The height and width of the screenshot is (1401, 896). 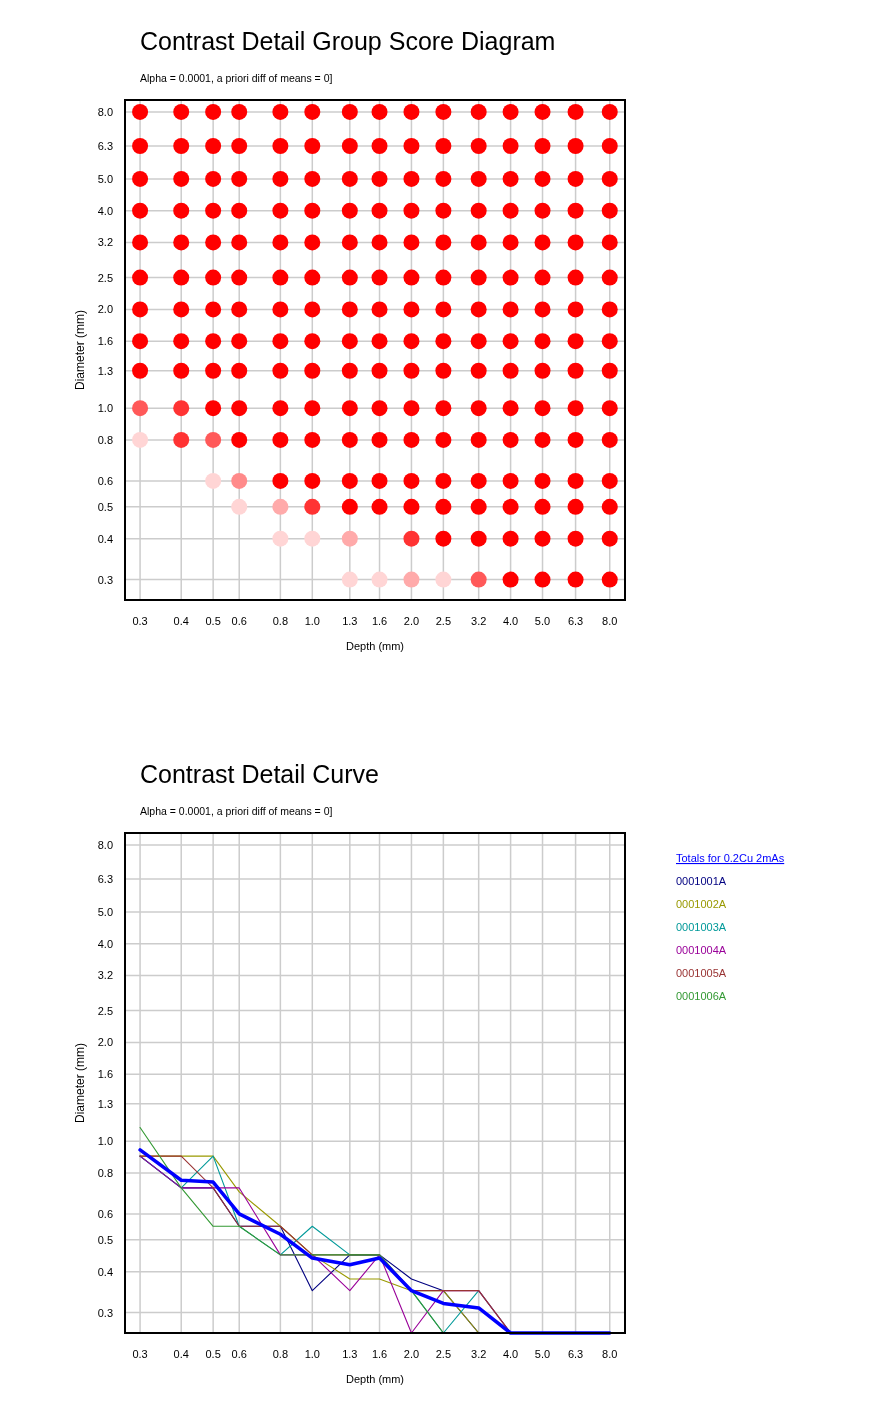 I want to click on text: 0001002A, so click(x=701, y=904).